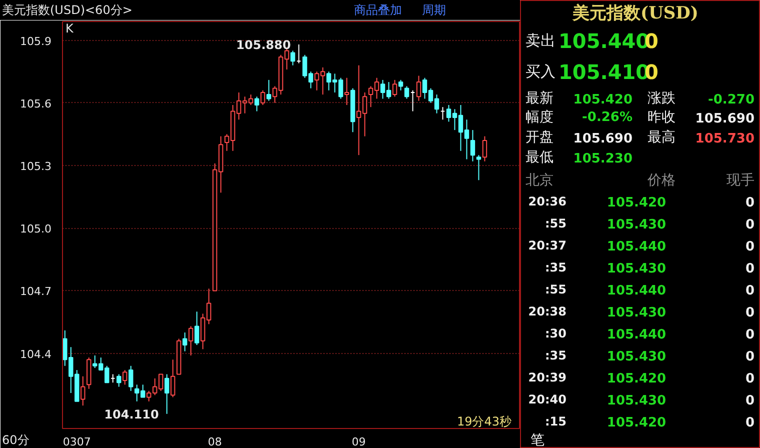 Image resolution: width=760 pixels, height=448 pixels. I want to click on text: 商品叠加, so click(378, 10).